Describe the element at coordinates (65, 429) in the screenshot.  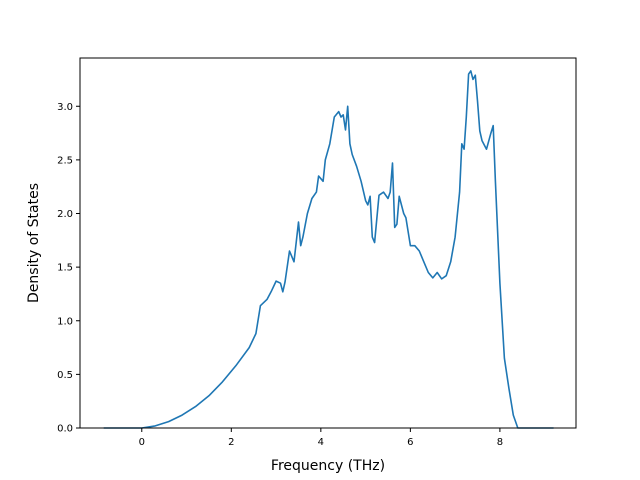
I see `y-tick-label: 0.0` at that location.